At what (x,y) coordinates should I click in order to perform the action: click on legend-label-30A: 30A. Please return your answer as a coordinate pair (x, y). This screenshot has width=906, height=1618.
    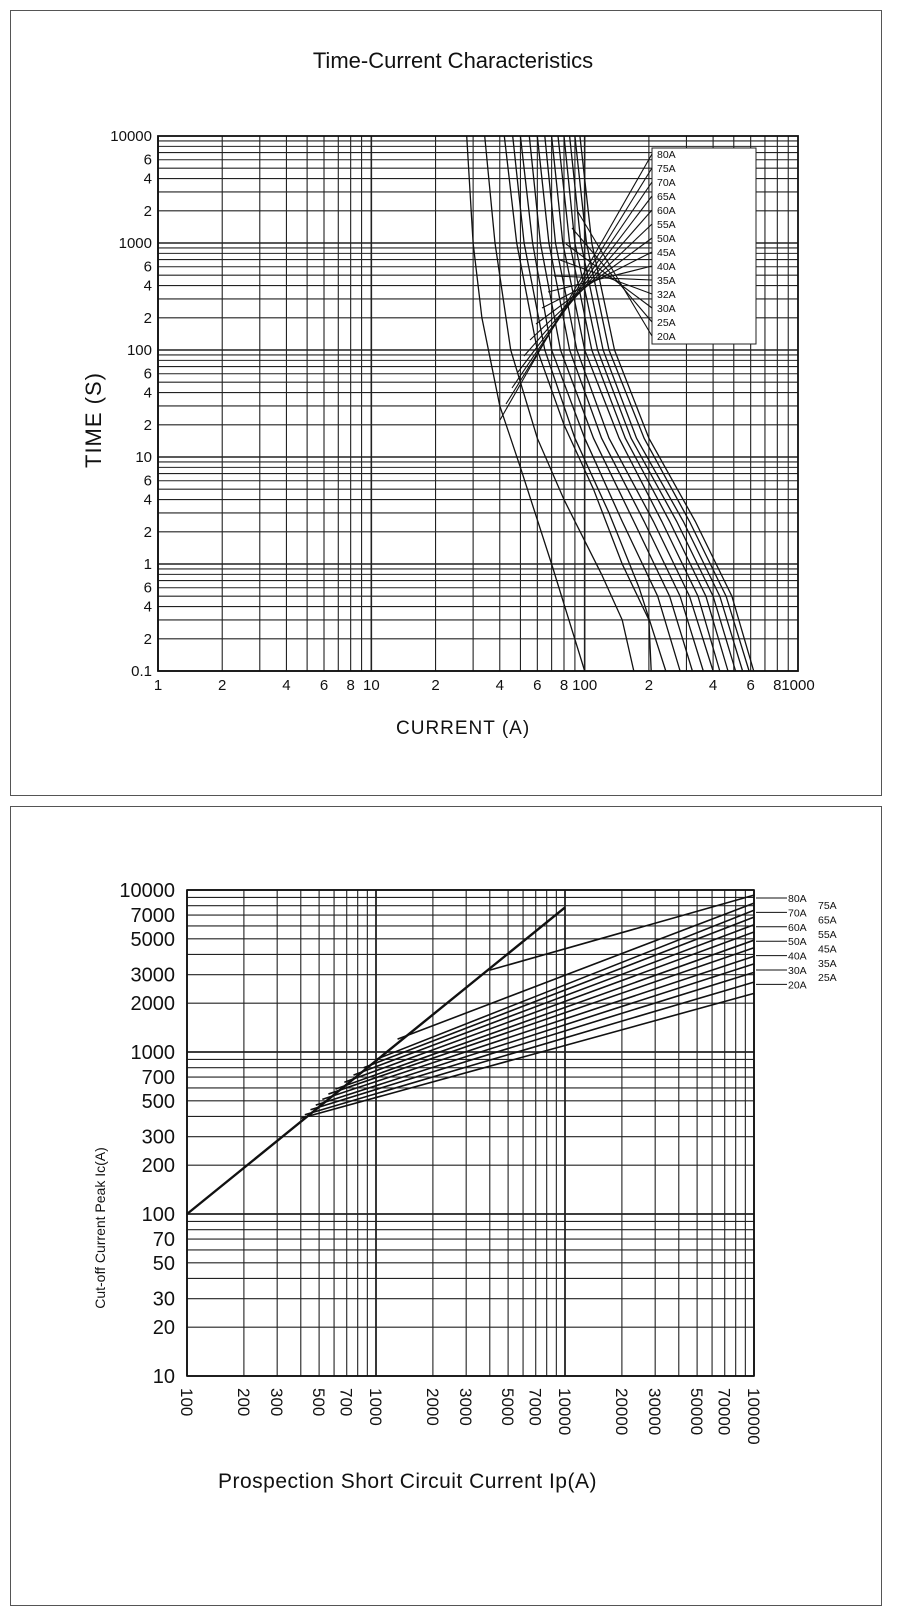
    Looking at the image, I should click on (797, 971).